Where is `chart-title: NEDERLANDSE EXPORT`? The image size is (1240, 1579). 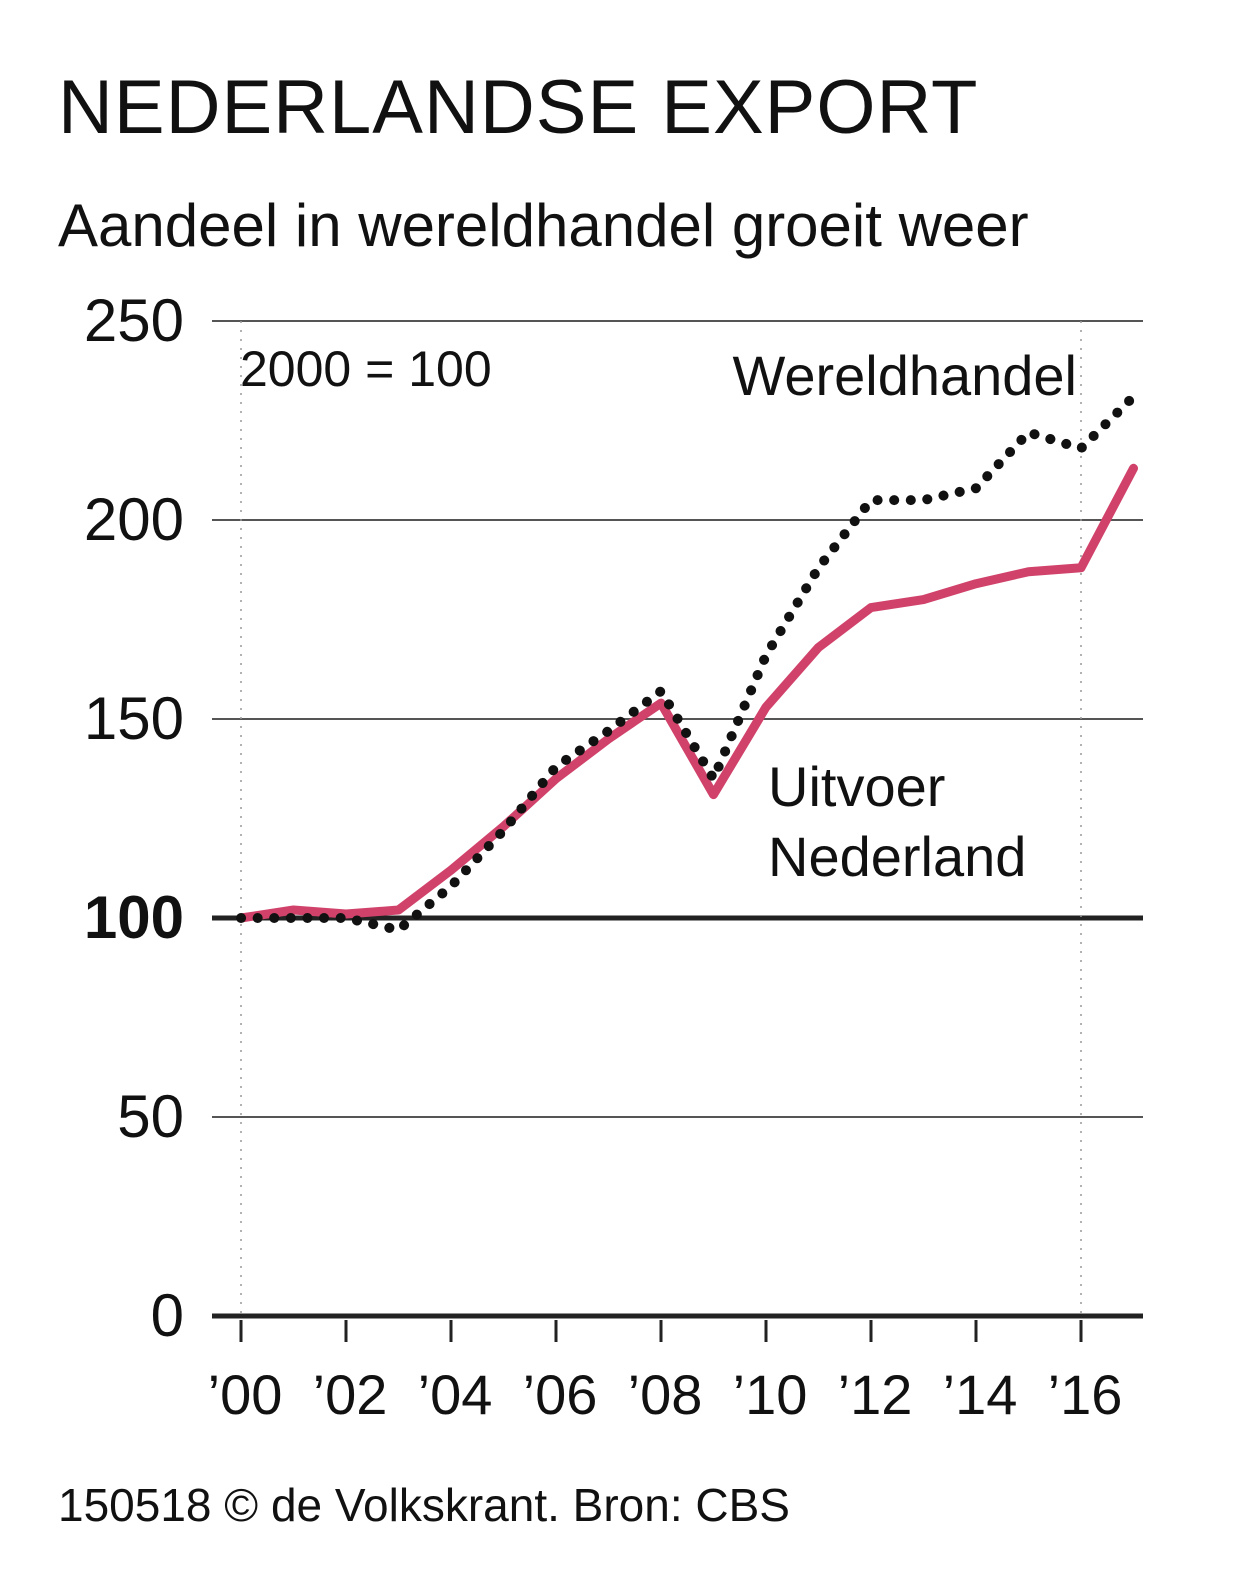 chart-title: NEDERLANDSE EXPORT is located at coordinates (518, 107).